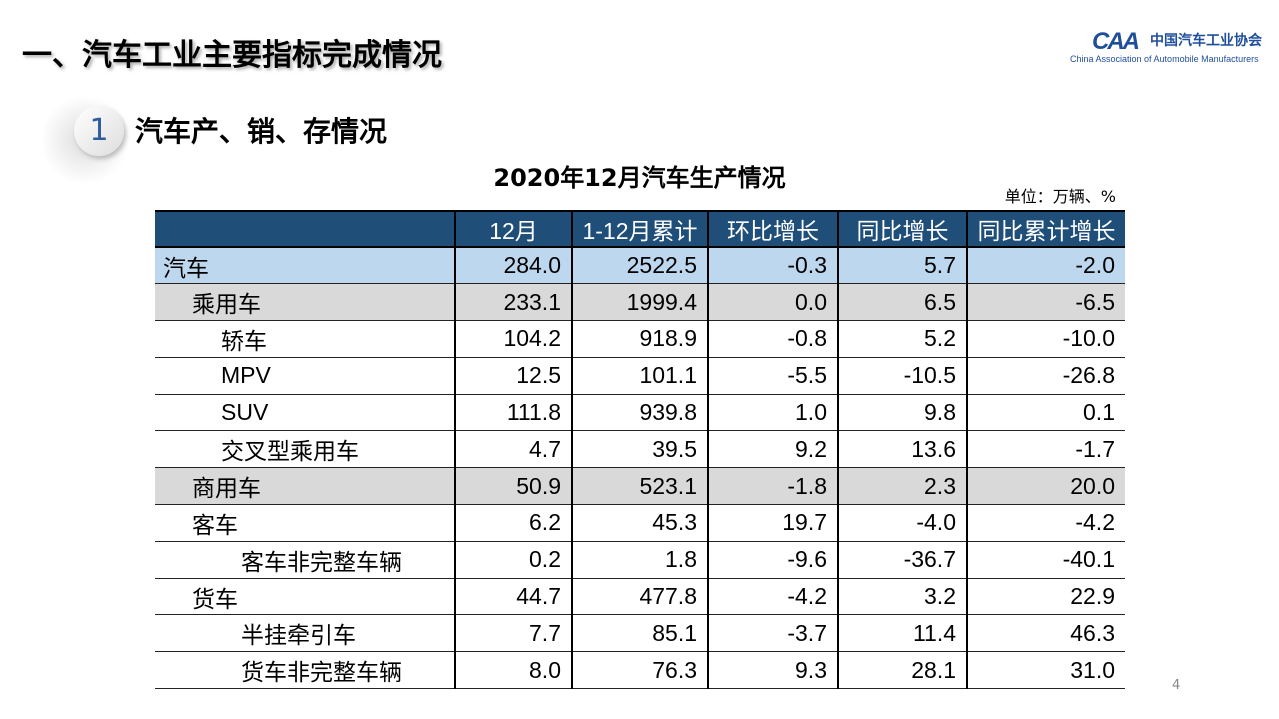  I want to click on cell-value: 28.1, so click(903, 670).